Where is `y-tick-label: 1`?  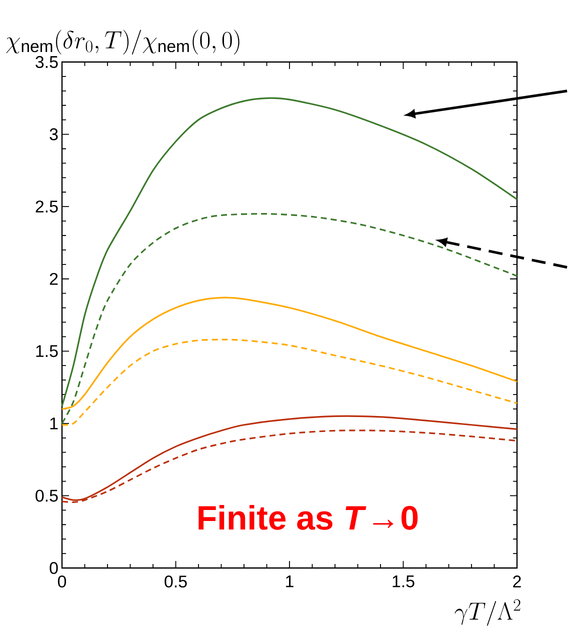
y-tick-label: 1 is located at coordinates (54, 424).